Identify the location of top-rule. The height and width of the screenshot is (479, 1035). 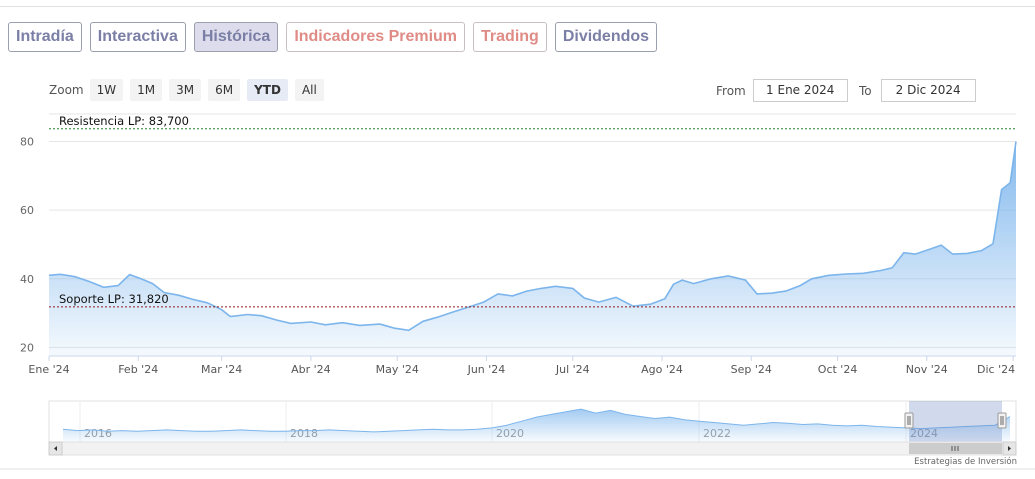
(517, 6).